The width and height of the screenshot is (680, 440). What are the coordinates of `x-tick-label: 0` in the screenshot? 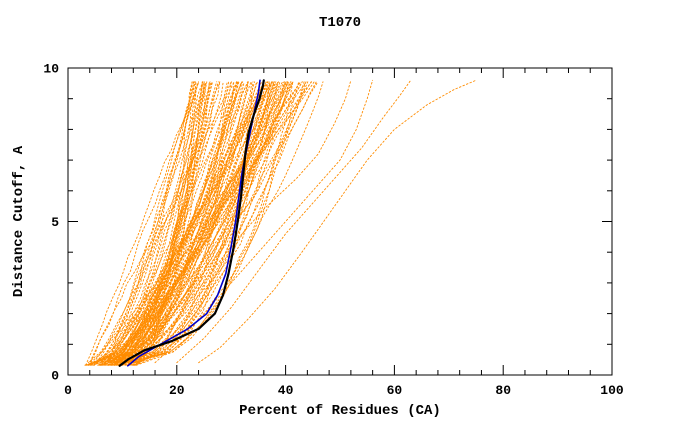 It's located at (68, 390).